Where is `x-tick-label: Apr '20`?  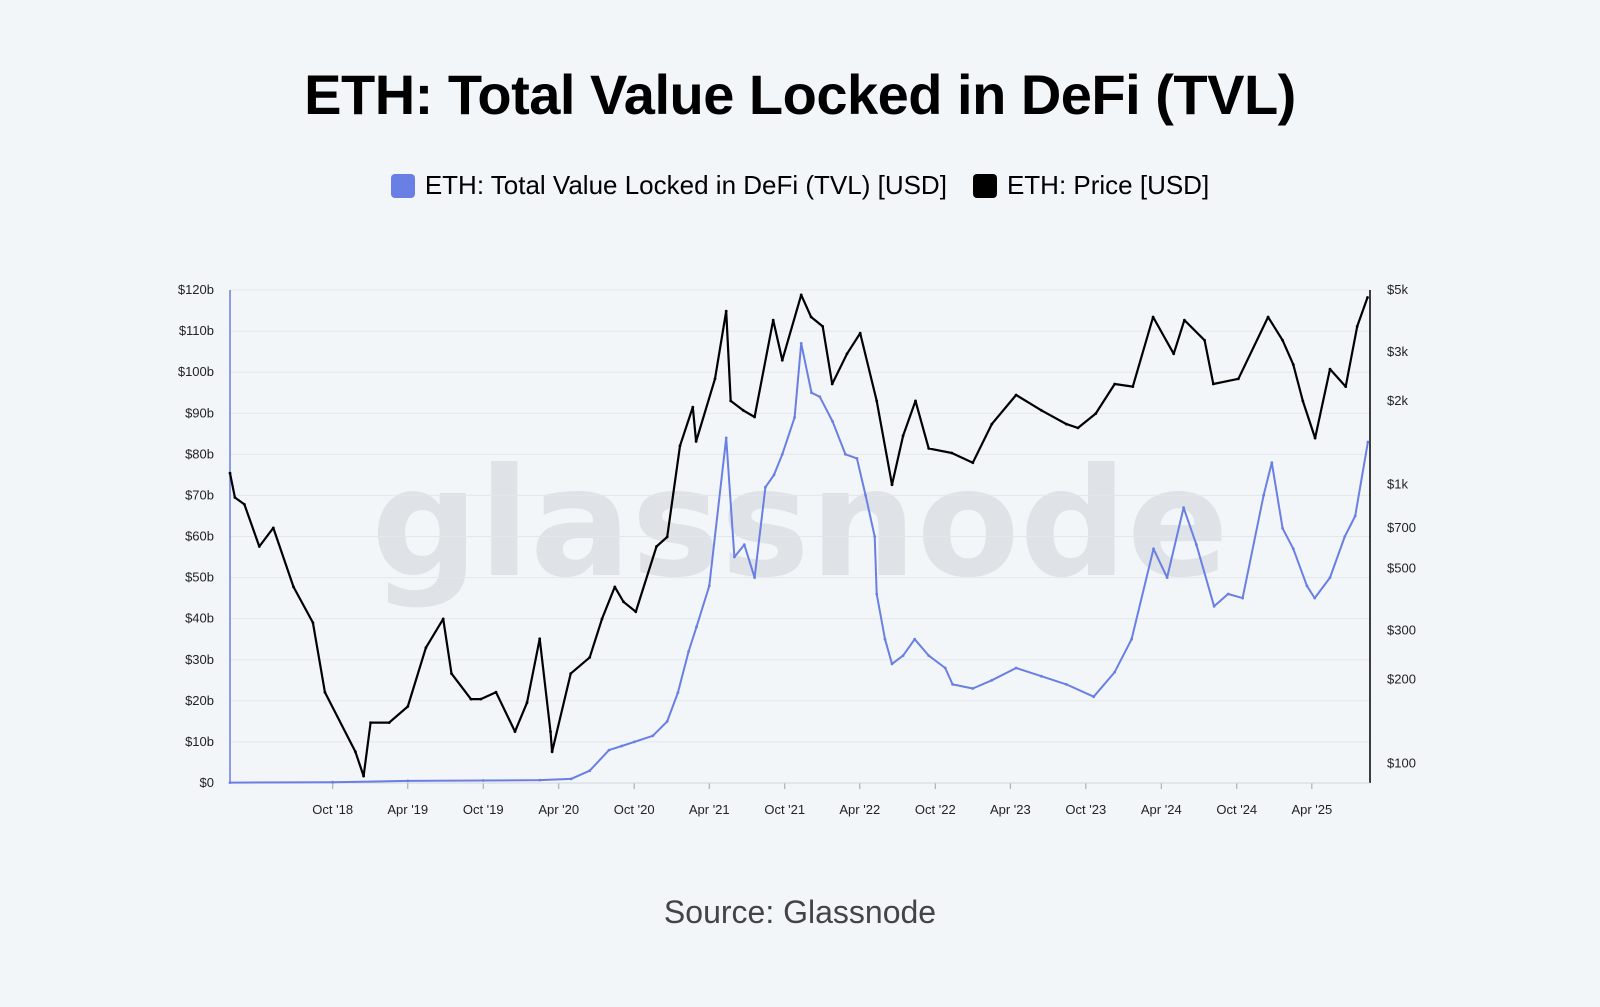 x-tick-label: Apr '20 is located at coordinates (558, 809).